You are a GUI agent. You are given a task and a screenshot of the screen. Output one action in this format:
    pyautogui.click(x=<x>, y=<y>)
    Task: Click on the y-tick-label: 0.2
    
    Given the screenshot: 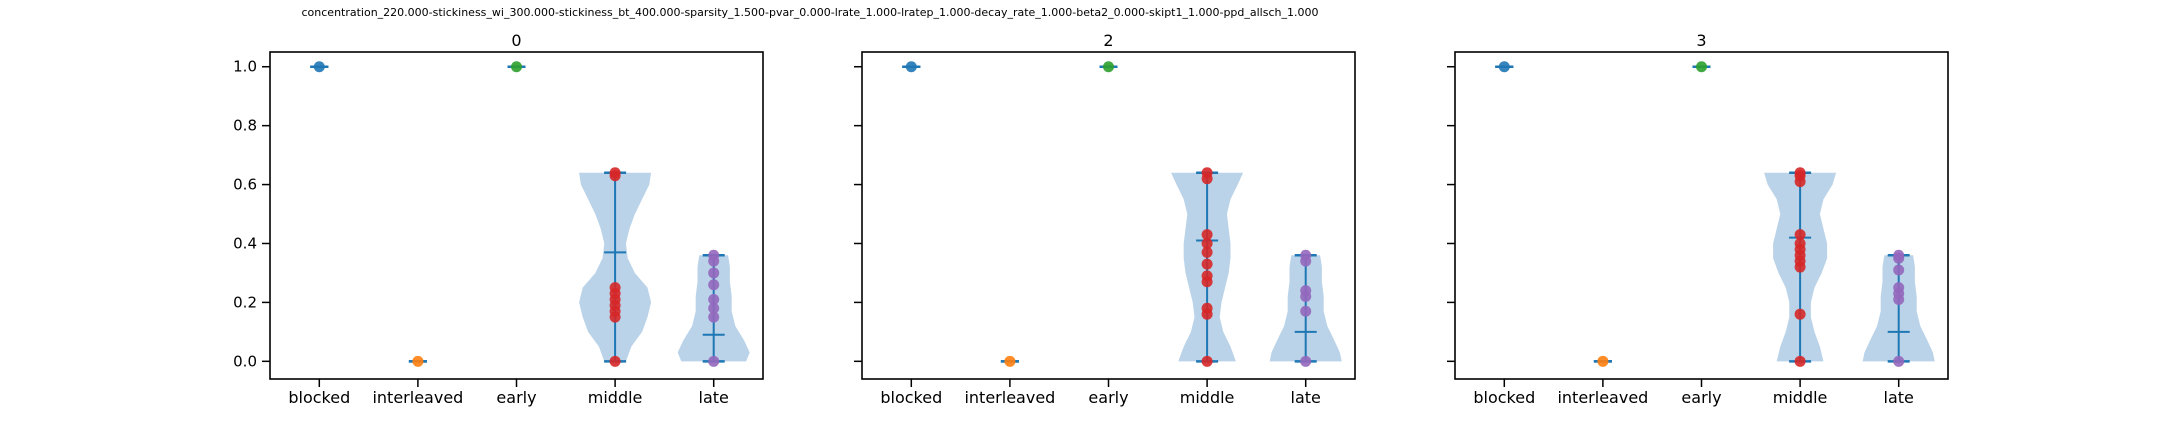 What is the action you would take?
    pyautogui.click(x=245, y=302)
    